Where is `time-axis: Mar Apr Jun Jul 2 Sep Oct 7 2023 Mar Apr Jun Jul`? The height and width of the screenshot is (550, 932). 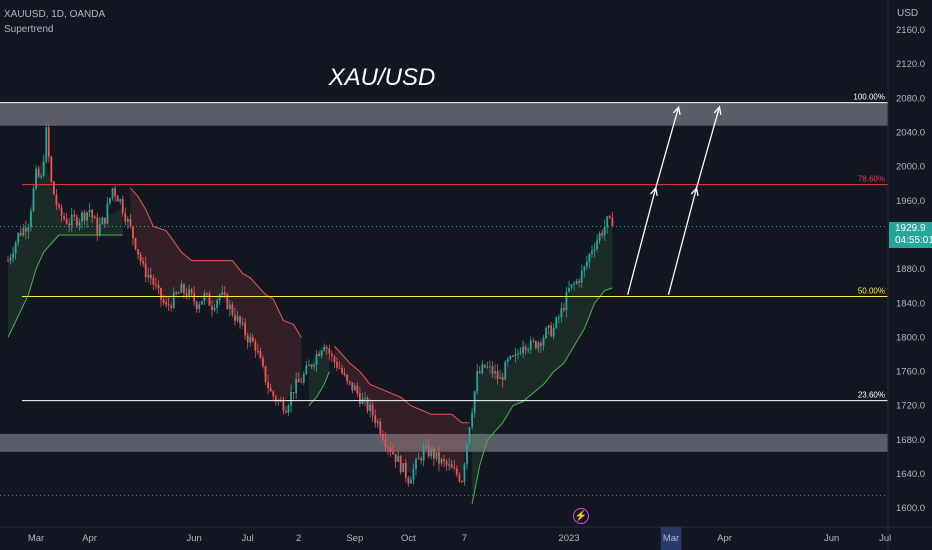 time-axis: Mar Apr Jun Jul 2 Sep Oct 7 2023 Mar Apr Jun Jul is located at coordinates (466, 538).